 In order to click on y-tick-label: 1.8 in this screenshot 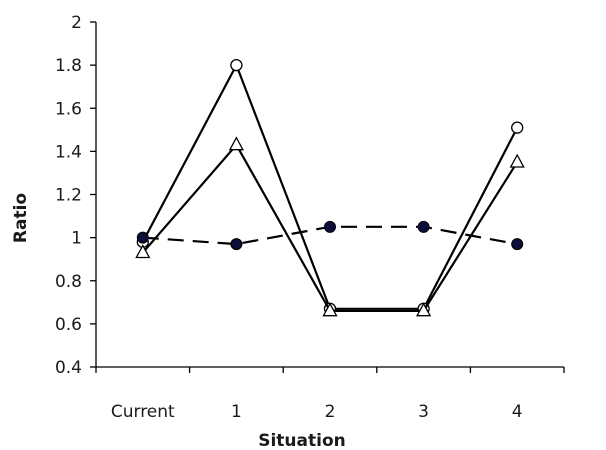, I will do `click(68, 66)`.